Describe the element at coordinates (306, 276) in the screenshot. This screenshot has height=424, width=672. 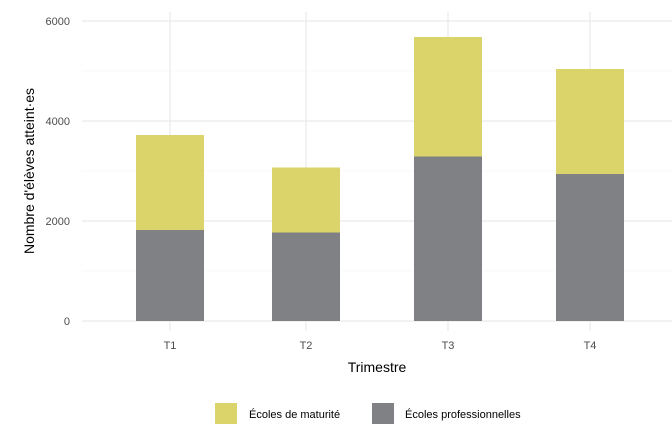
I see `bar-t2-professionnelles` at that location.